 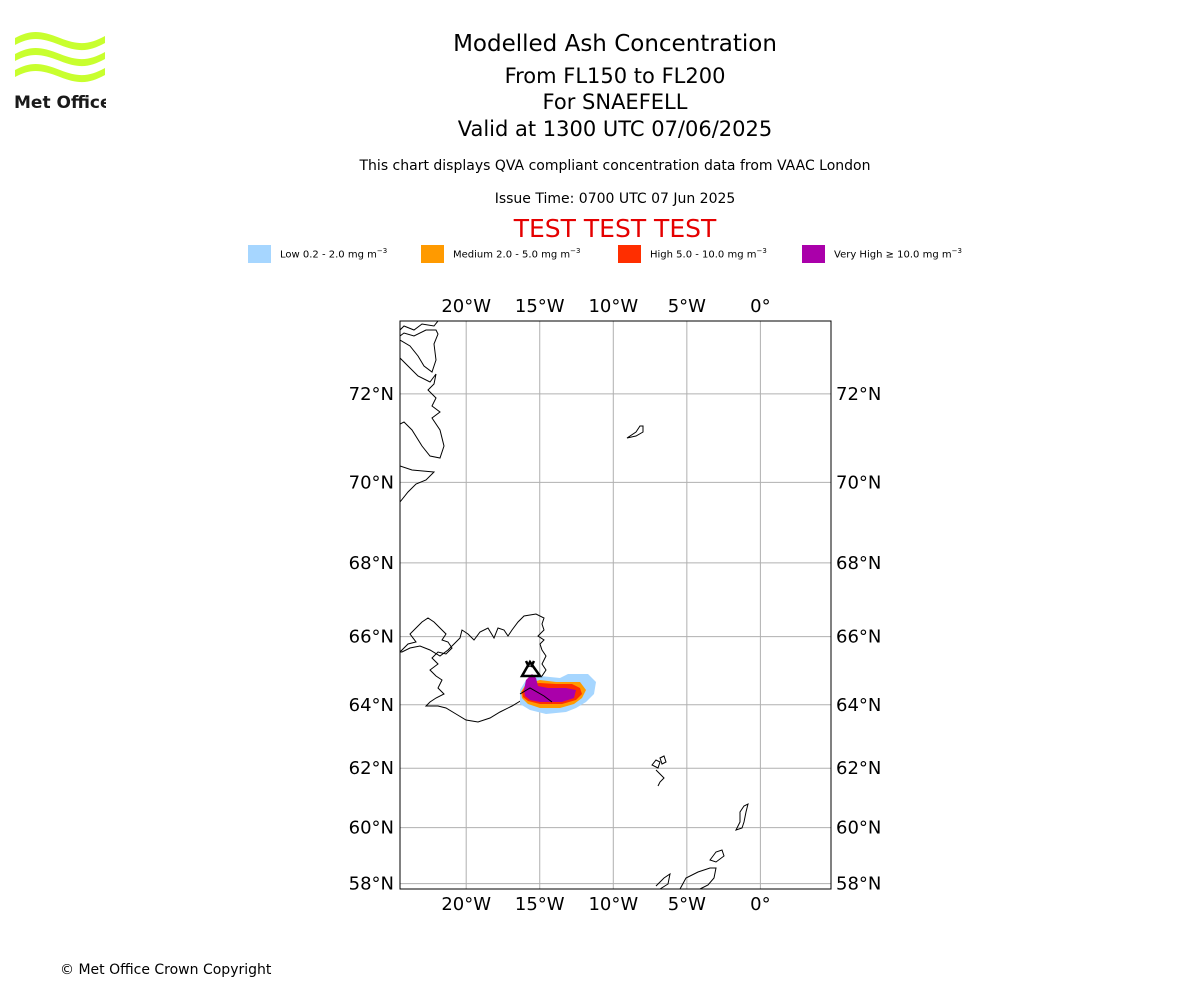 I want to click on orkney-coastline, so click(x=717, y=856).